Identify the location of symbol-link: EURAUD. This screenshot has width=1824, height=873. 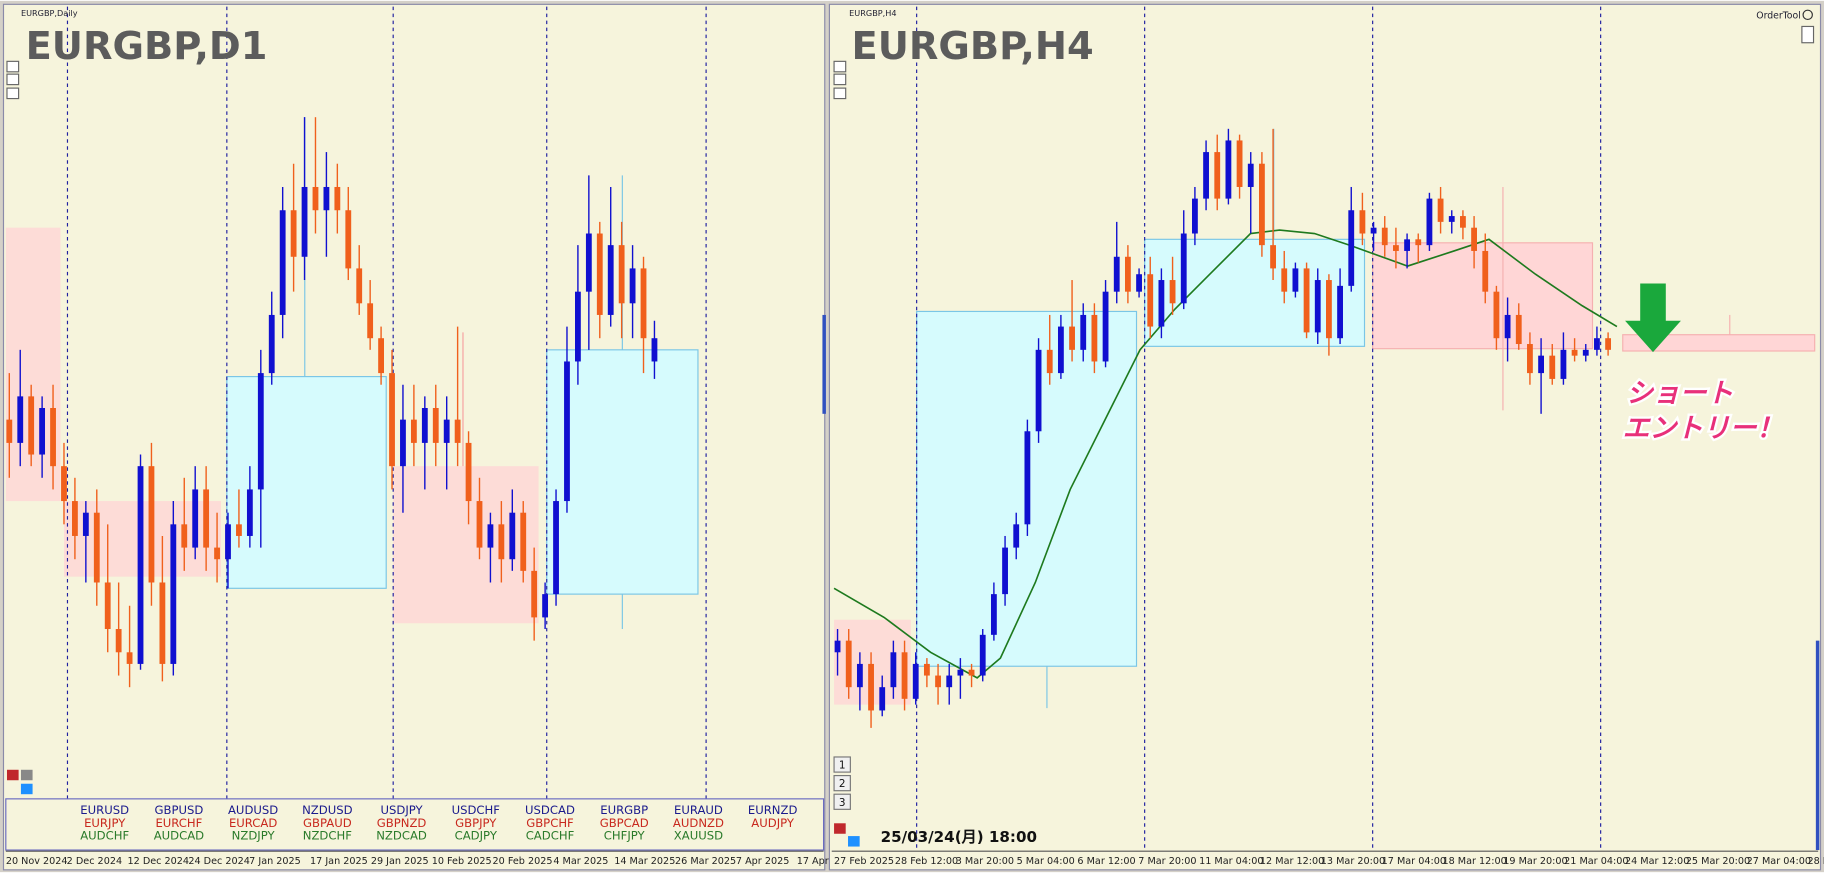
(698, 810).